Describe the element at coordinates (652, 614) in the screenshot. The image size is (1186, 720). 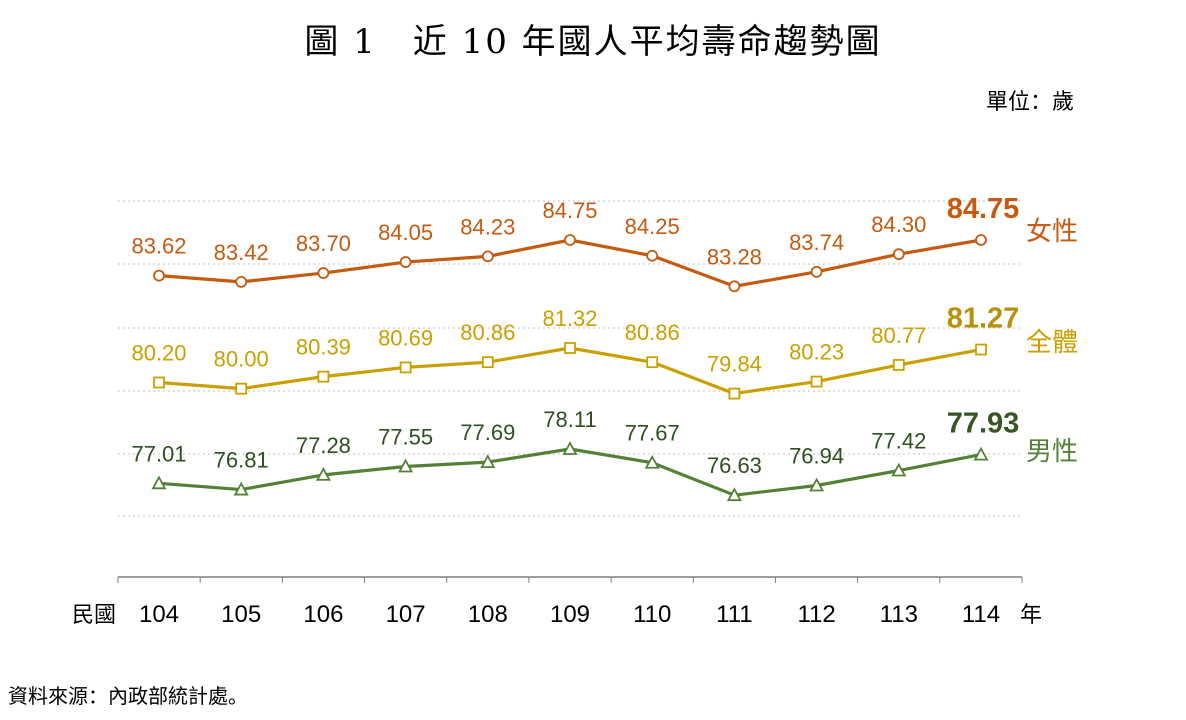
I see `x-tick-label: 110` at that location.